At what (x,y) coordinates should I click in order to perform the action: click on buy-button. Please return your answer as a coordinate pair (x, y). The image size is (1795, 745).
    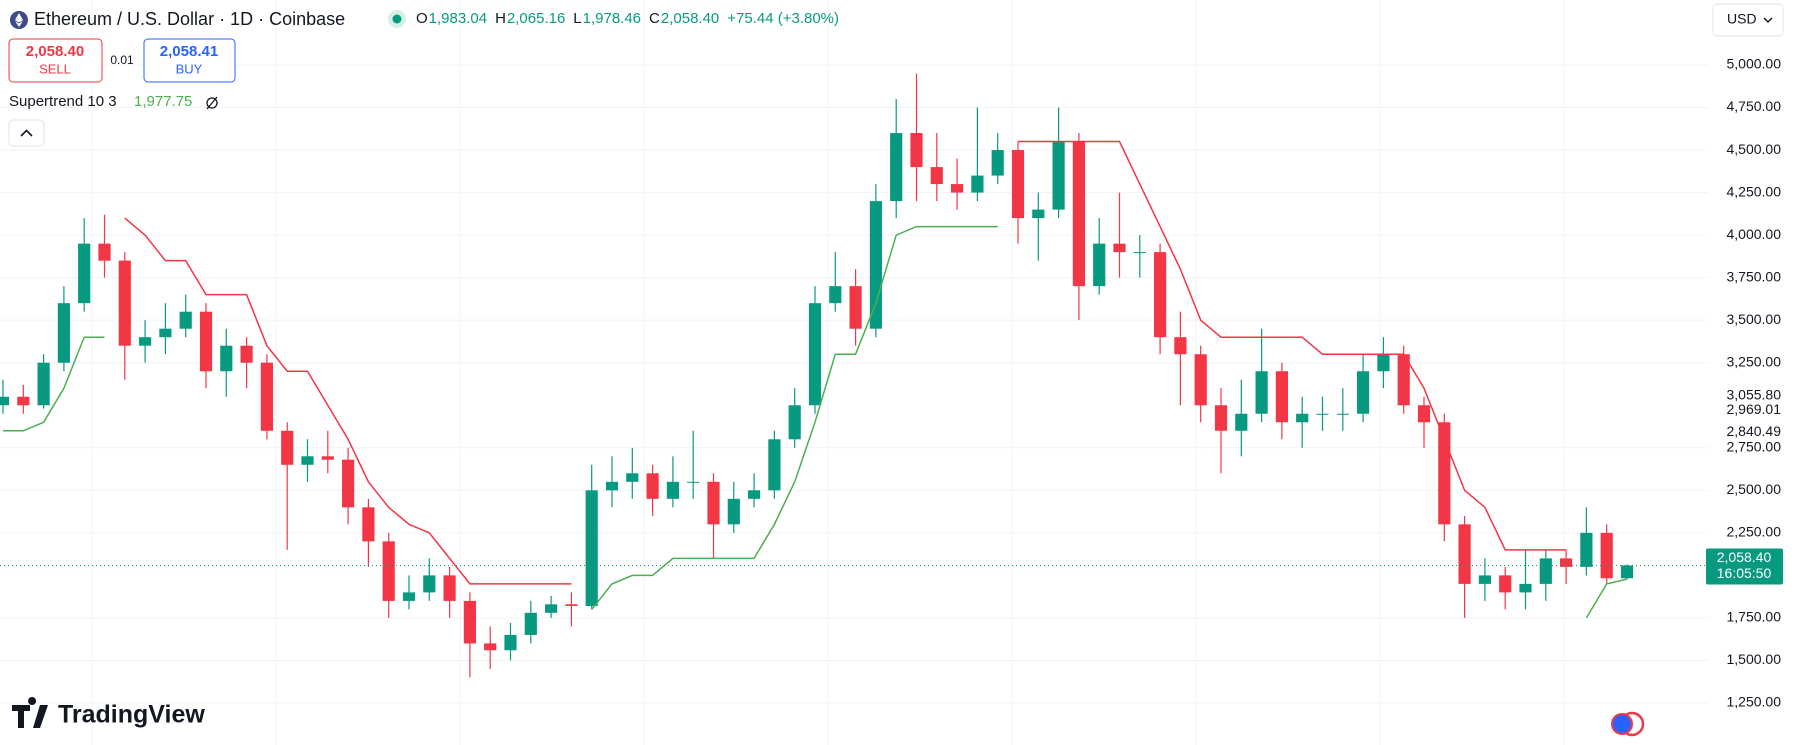
    Looking at the image, I should click on (189, 60).